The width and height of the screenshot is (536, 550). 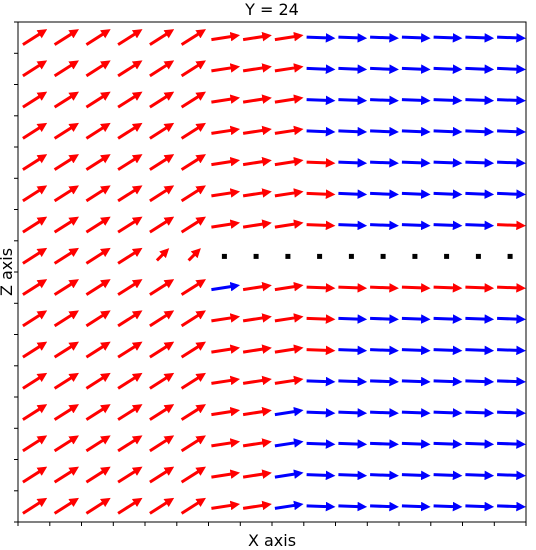 I want to click on chart-title: Y = 24, so click(x=271, y=9).